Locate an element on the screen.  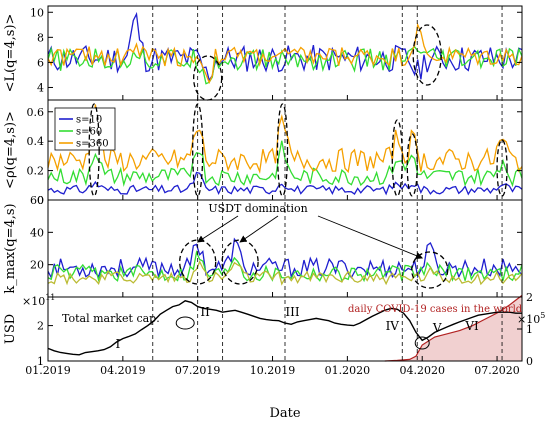
x-tick-label: 04.2019 is located at coordinates (123, 370).